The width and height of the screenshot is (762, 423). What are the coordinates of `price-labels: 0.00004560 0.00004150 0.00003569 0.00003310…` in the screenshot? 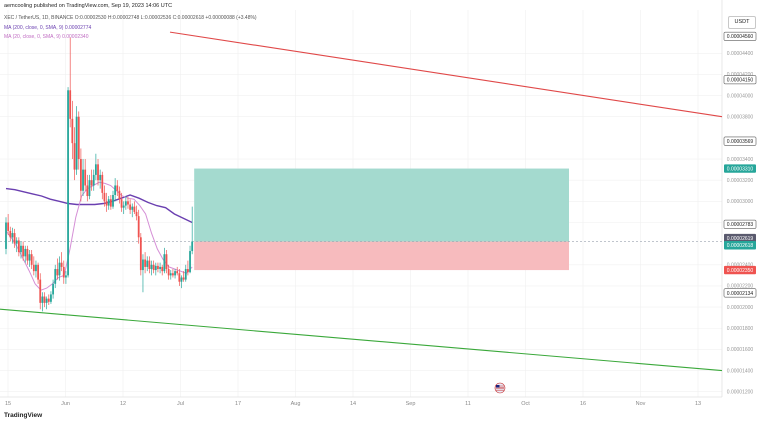 It's located at (740, 164).